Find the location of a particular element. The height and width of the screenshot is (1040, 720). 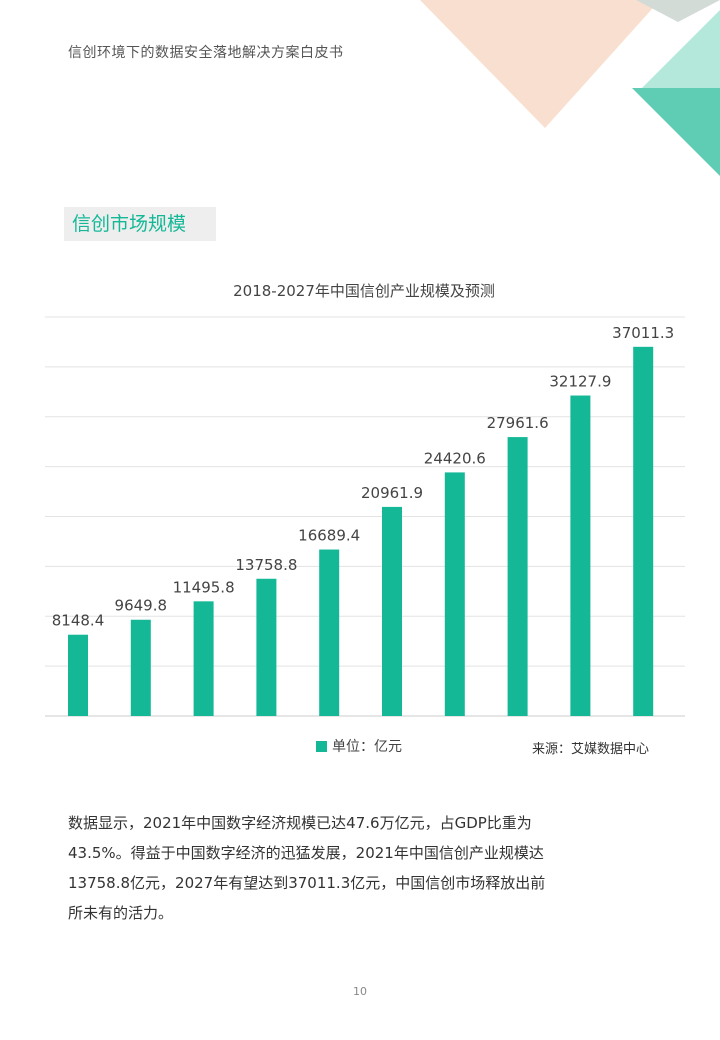

section-heading: 信创市场规模 is located at coordinates (140, 224).